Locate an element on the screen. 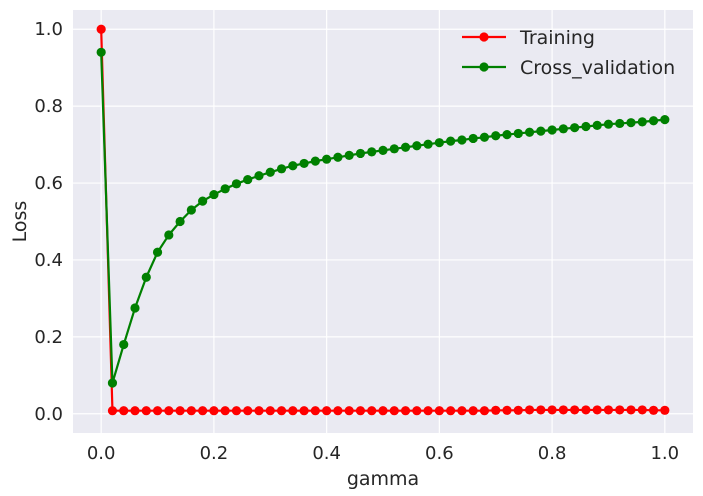 This screenshot has width=703, height=496. legend-entry: Training is located at coordinates (528, 38).